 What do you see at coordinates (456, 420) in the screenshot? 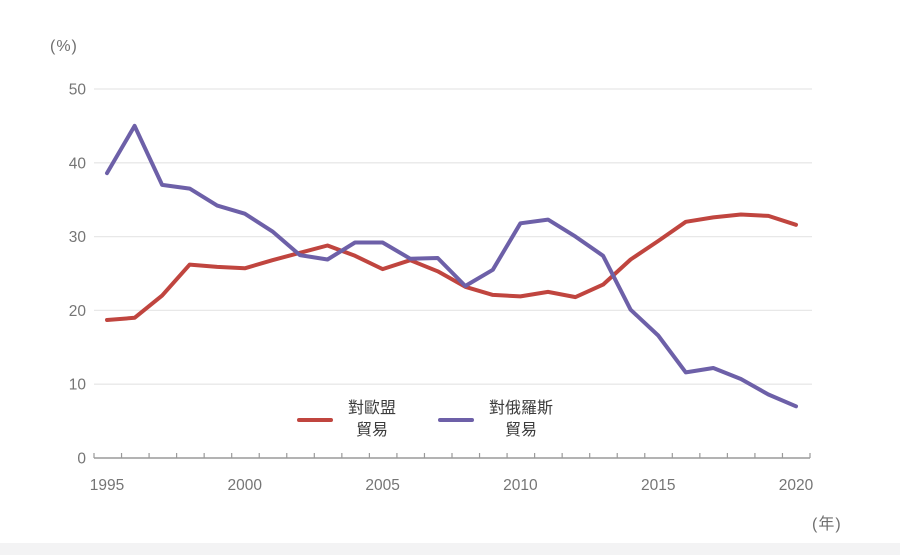
I see `russia-line-swatch` at bounding box center [456, 420].